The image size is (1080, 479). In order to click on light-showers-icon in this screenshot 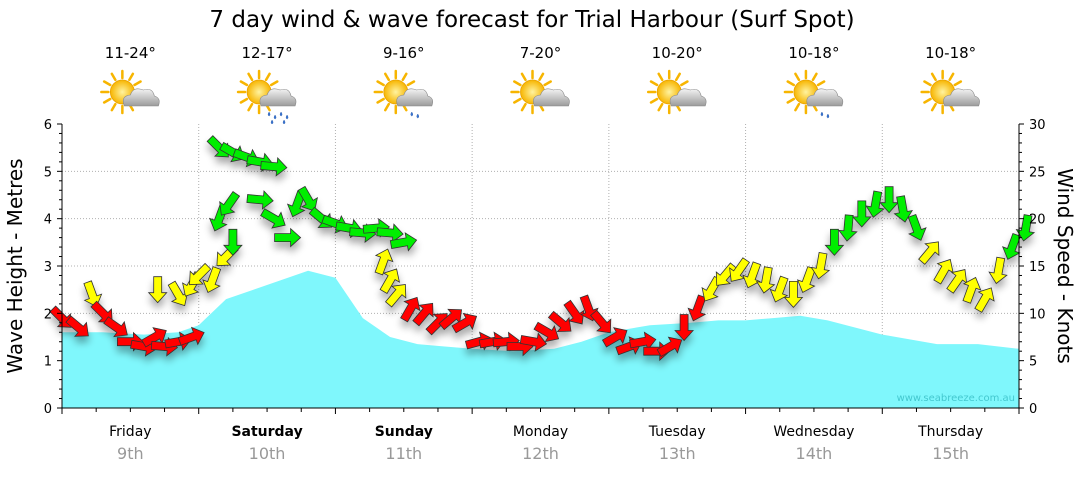, I will do `click(813, 94)`.